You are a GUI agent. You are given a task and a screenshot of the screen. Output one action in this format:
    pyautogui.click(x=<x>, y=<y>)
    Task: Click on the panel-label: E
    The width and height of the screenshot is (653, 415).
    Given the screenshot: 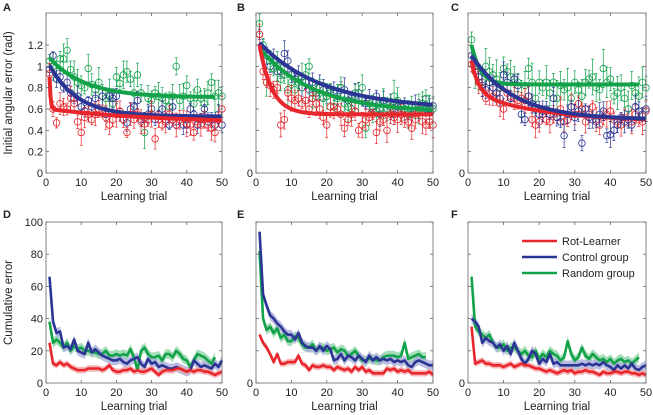 What is the action you would take?
    pyautogui.click(x=240, y=215)
    